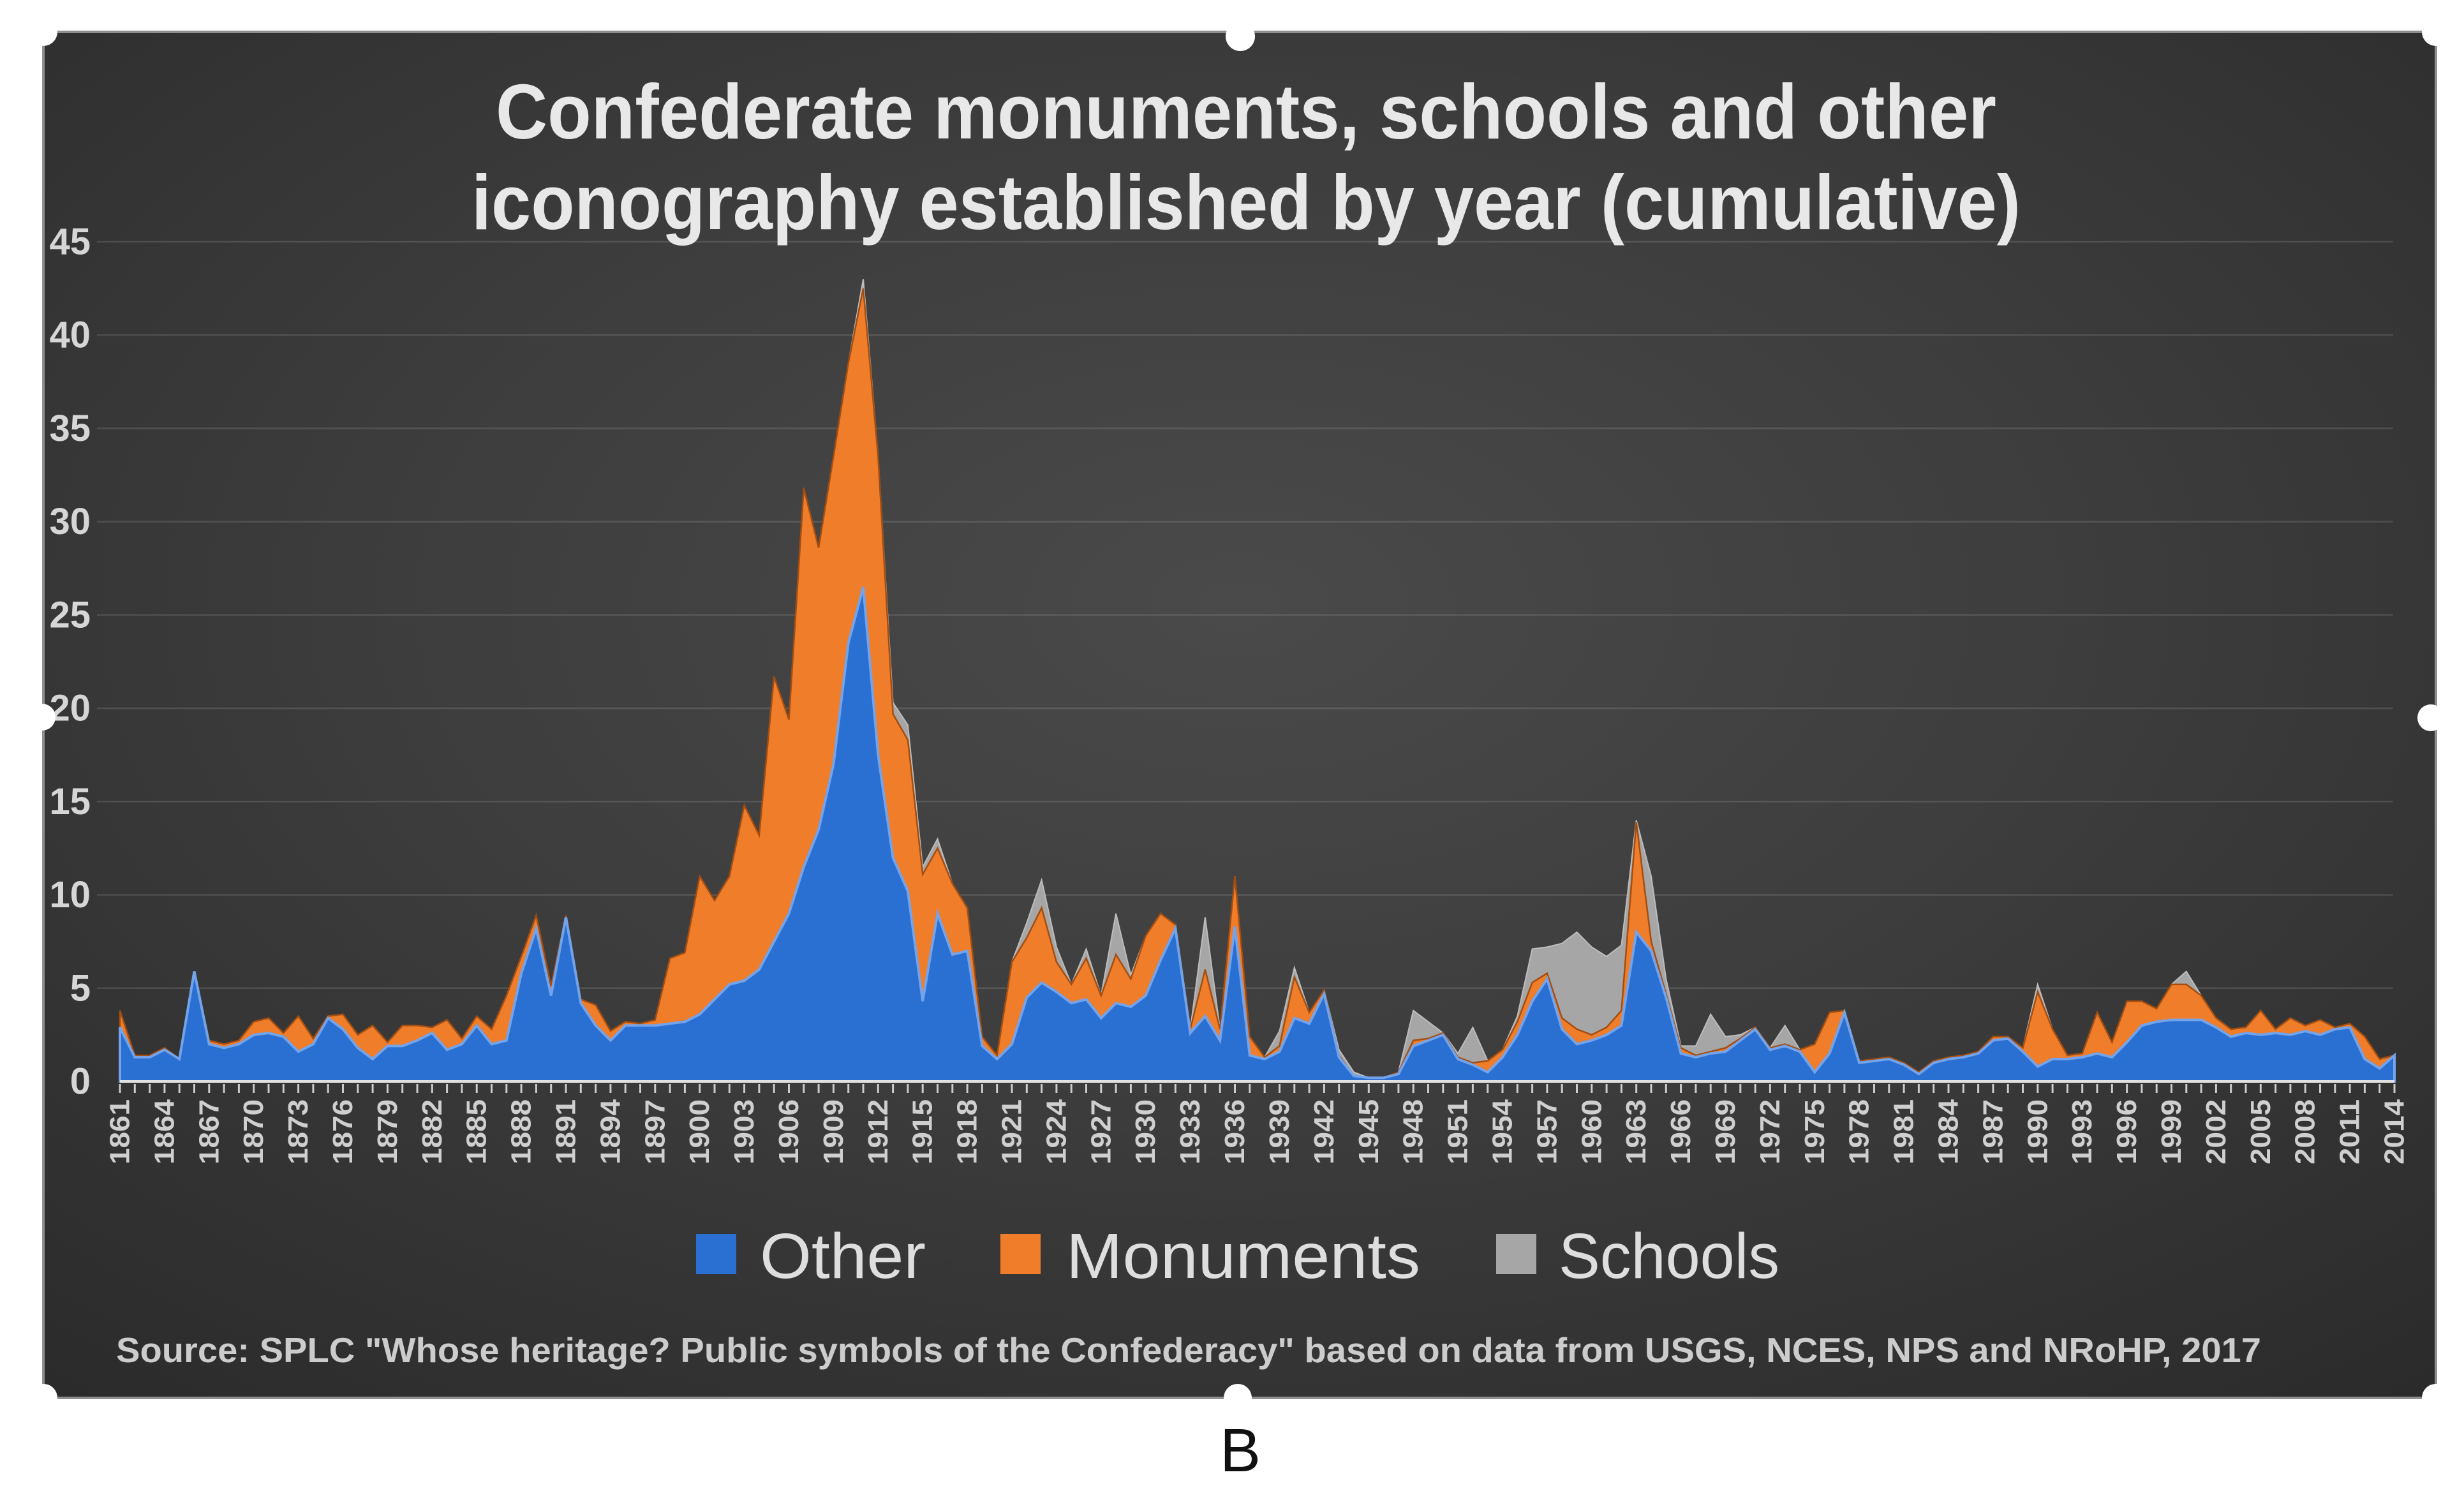 The height and width of the screenshot is (1500, 2464). What do you see at coordinates (1369, 1131) in the screenshot?
I see `svg-text: 1945` at bounding box center [1369, 1131].